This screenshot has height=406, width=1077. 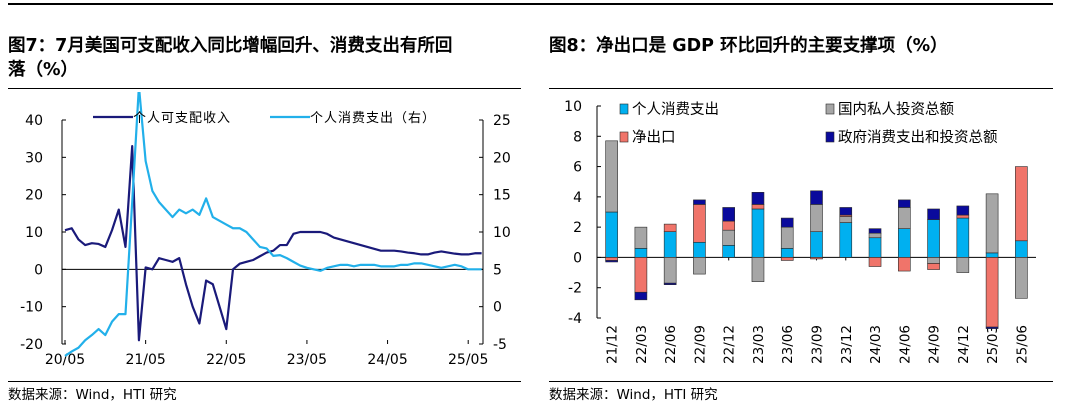 What do you see at coordinates (801, 381) in the screenshot?
I see `right-source-rule` at bounding box center [801, 381].